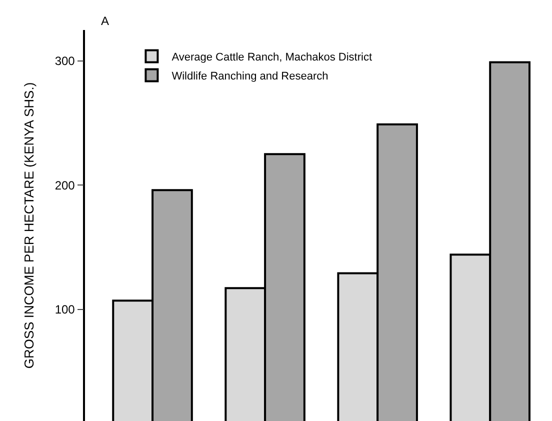 This screenshot has height=421, width=552. I want to click on legend-label: Wildlife Ranching and Research, so click(250, 76).